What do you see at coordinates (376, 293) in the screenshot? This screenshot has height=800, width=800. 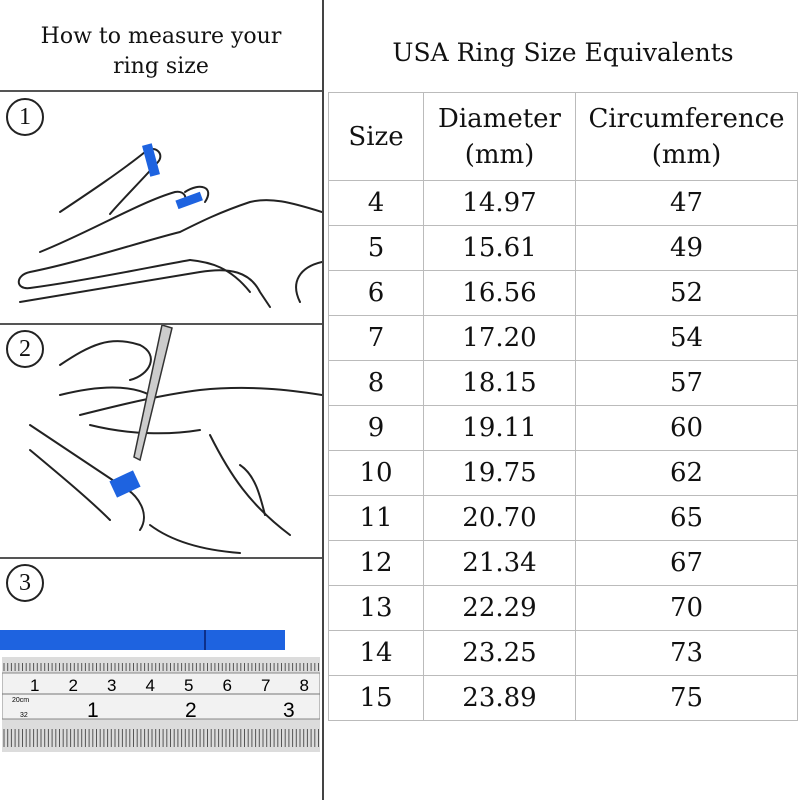 I see `cell-size: 6` at bounding box center [376, 293].